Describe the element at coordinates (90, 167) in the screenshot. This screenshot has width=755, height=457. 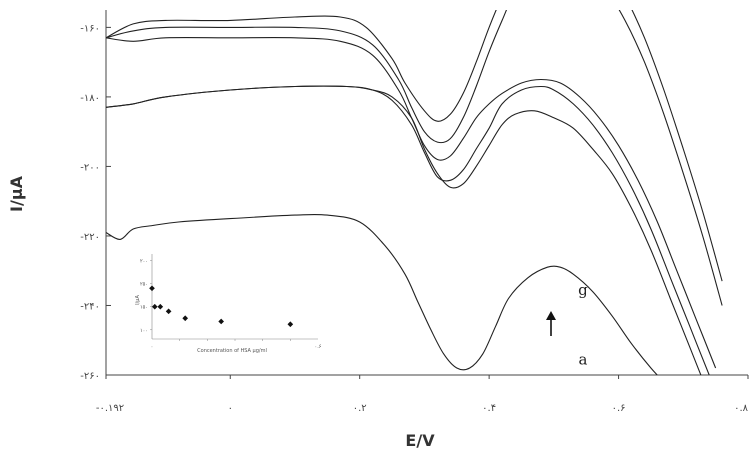
I see `y-tick-label: -۲۰۰` at that location.